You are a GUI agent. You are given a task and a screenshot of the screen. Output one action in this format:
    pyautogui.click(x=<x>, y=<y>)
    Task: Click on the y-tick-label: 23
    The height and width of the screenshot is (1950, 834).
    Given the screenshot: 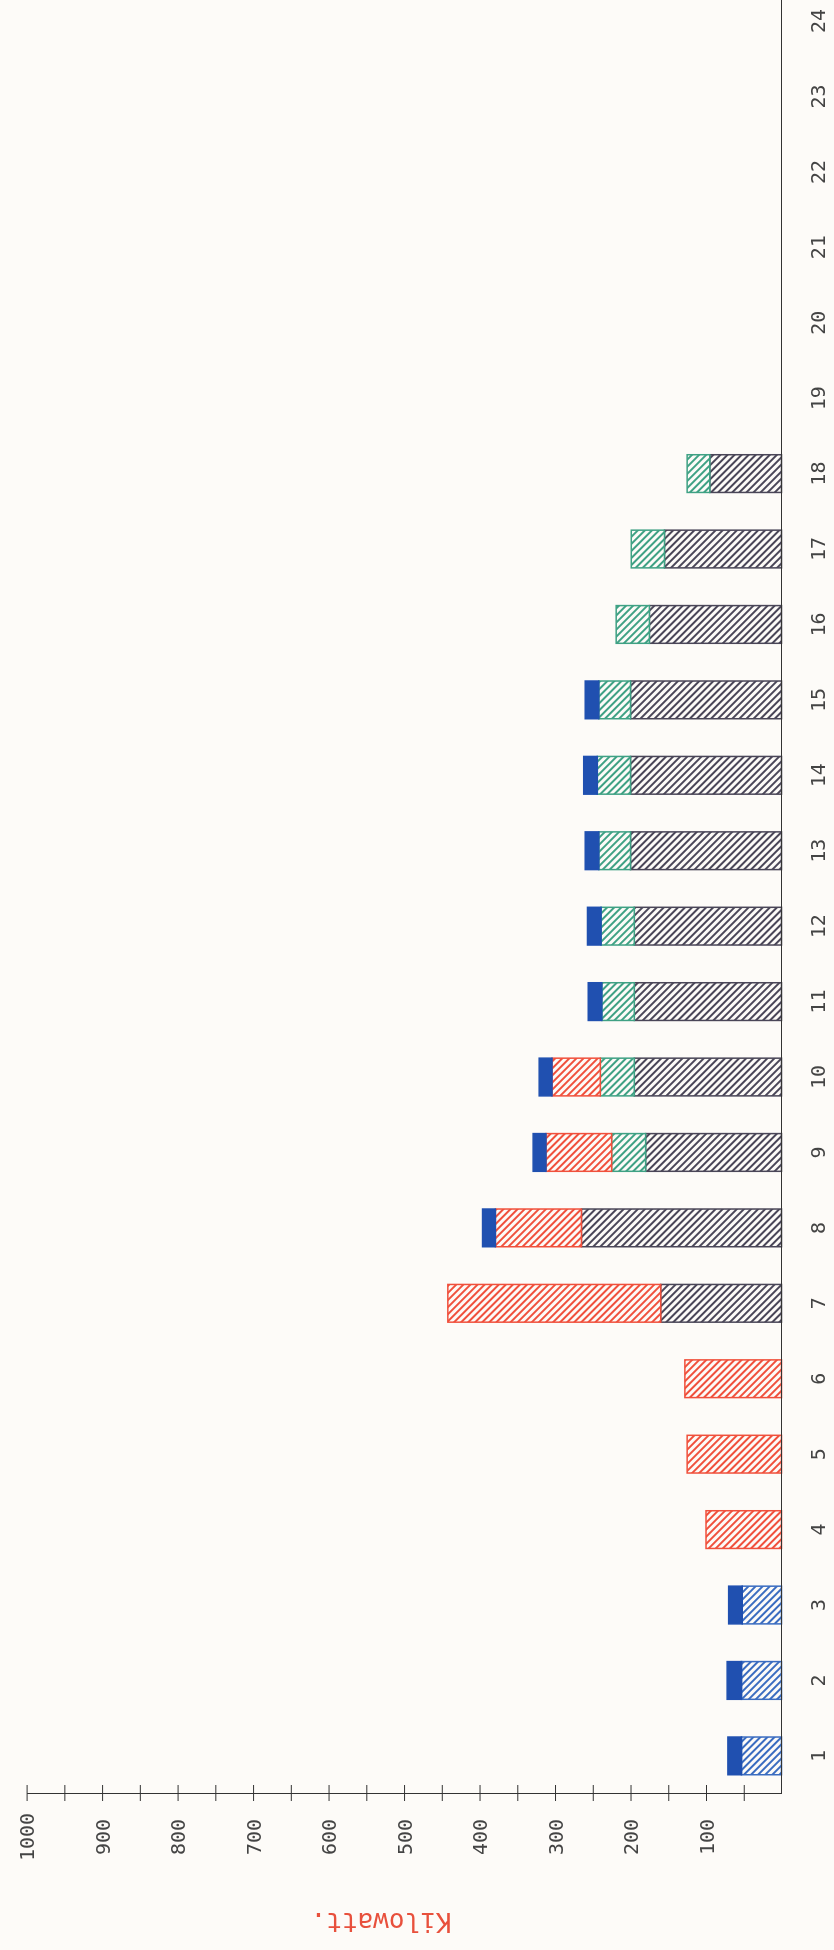 What is the action you would take?
    pyautogui.click(x=817, y=96)
    